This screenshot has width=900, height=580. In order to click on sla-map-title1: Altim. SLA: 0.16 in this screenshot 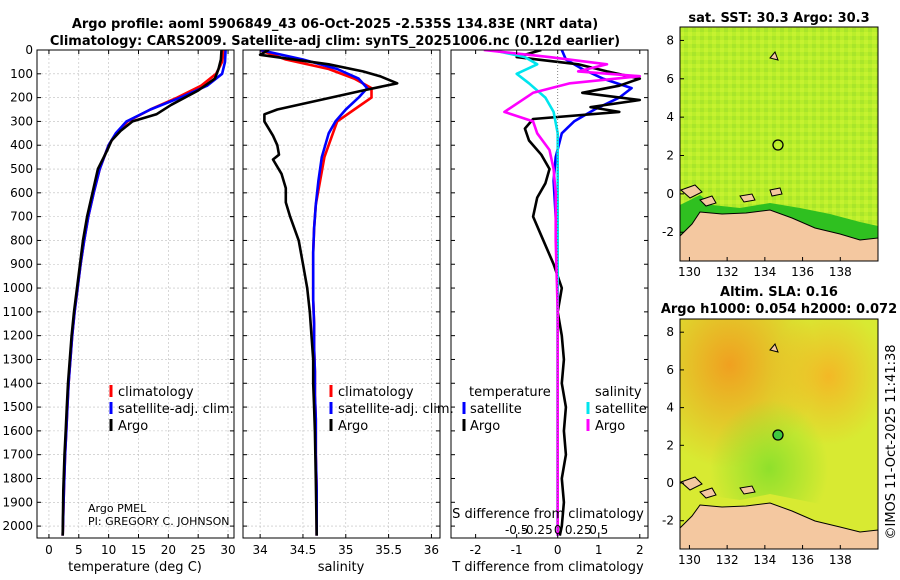, I will do `click(779, 292)`.